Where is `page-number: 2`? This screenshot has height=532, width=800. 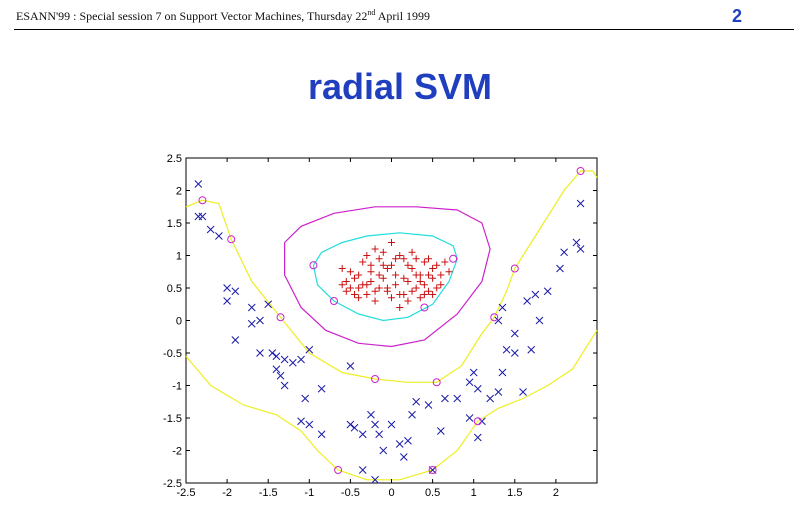 page-number: 2 is located at coordinates (736, 16).